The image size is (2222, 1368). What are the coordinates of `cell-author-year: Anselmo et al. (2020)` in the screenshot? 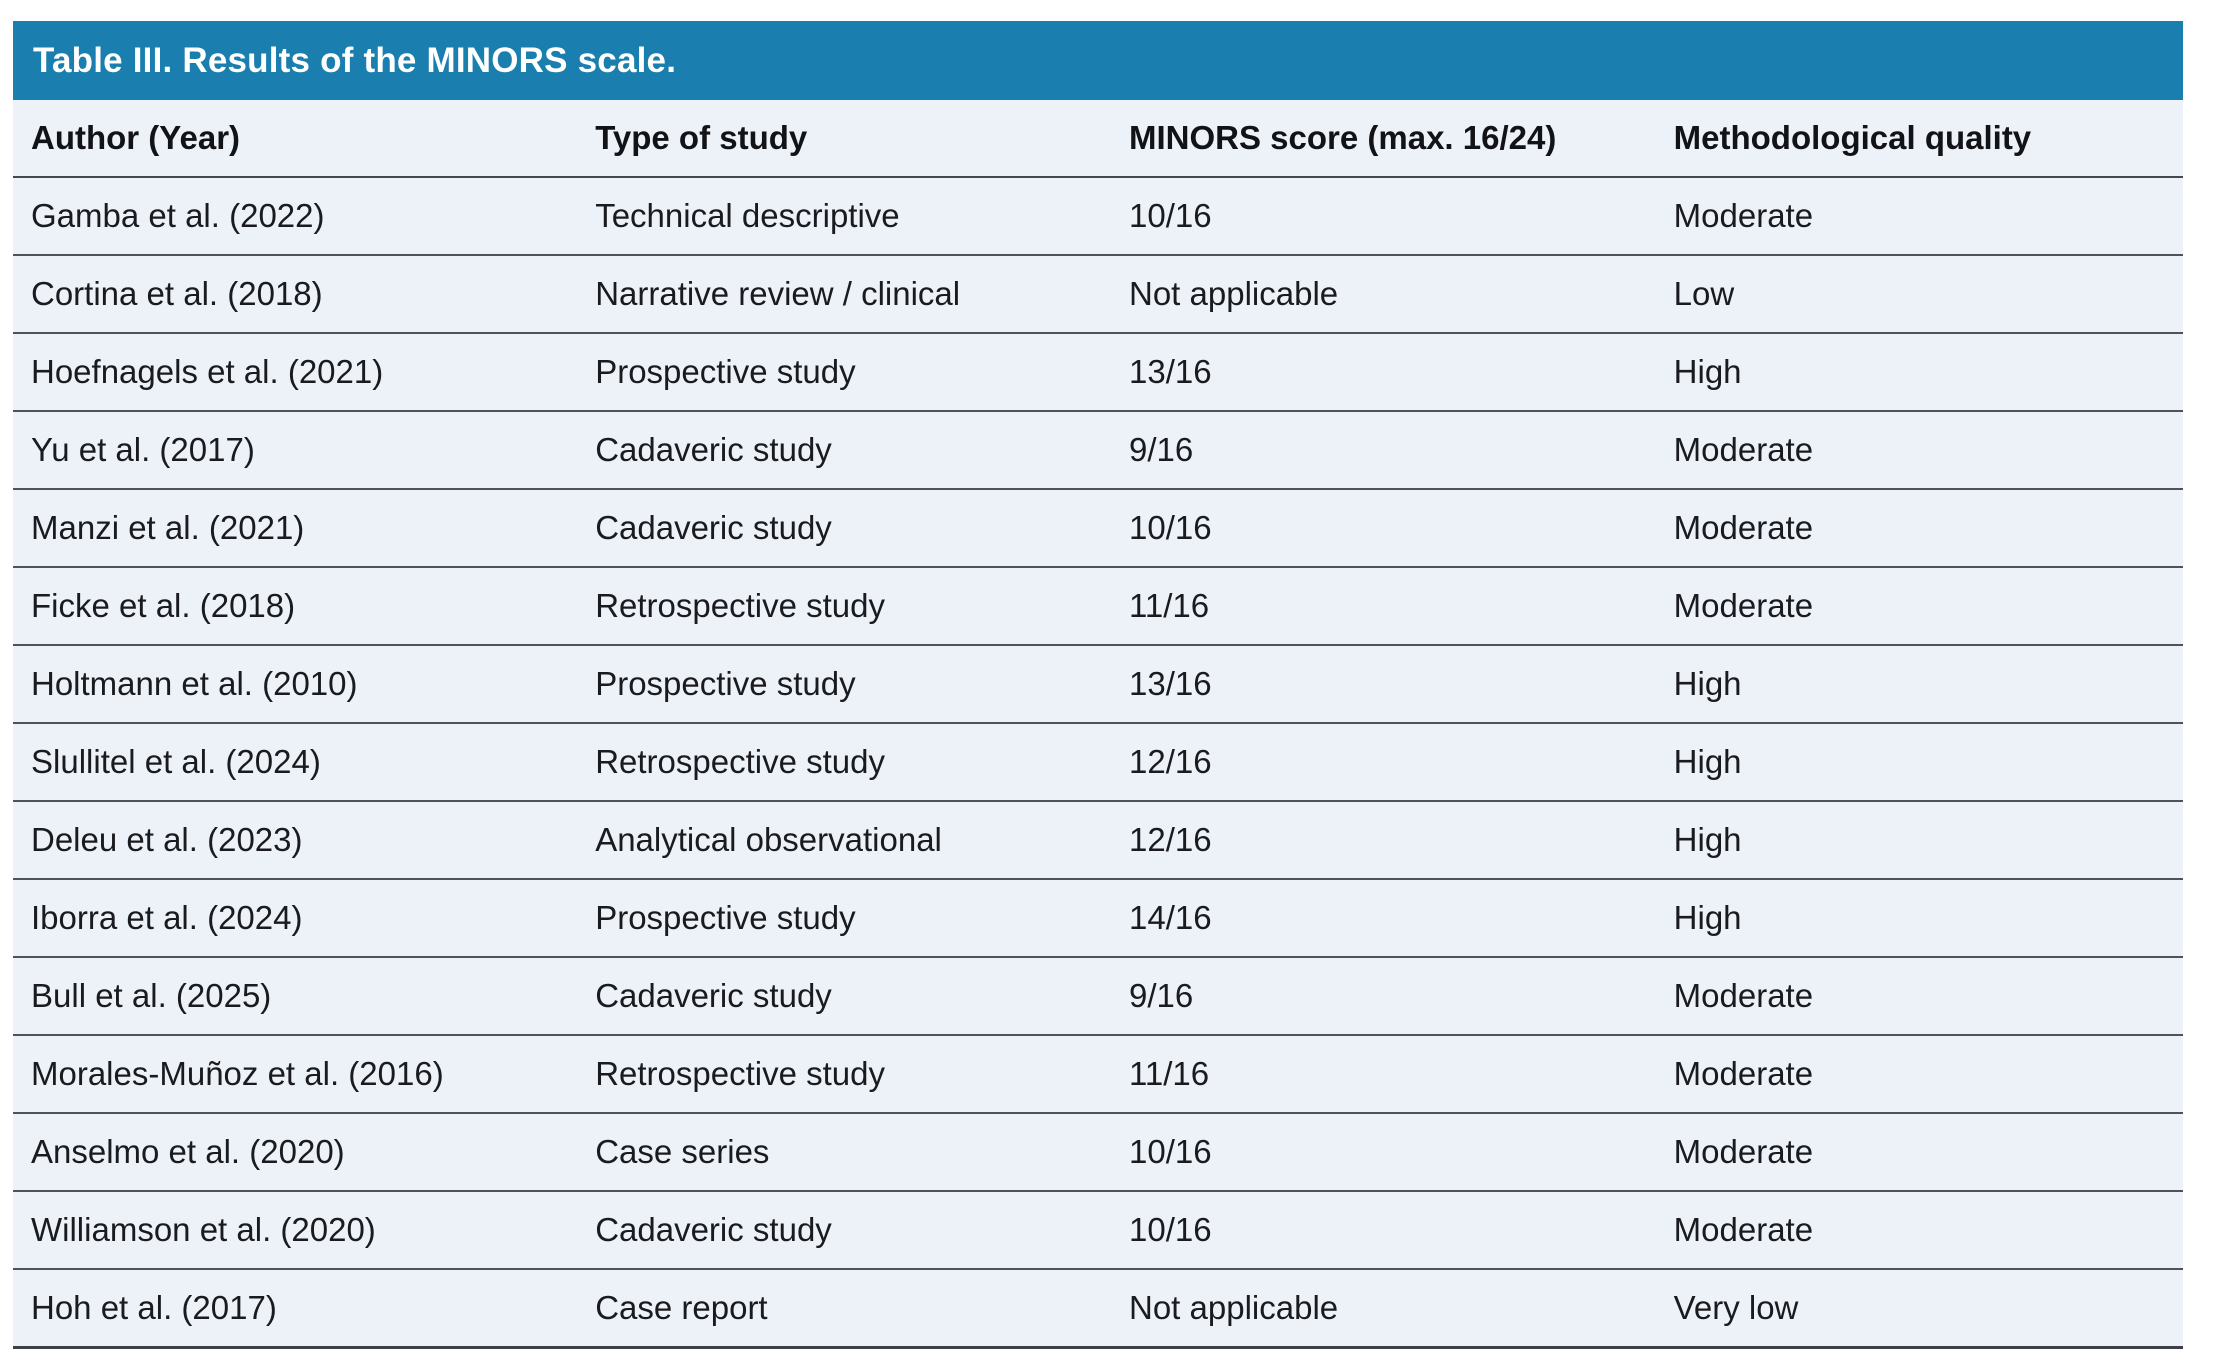 It's located at (295, 1152).